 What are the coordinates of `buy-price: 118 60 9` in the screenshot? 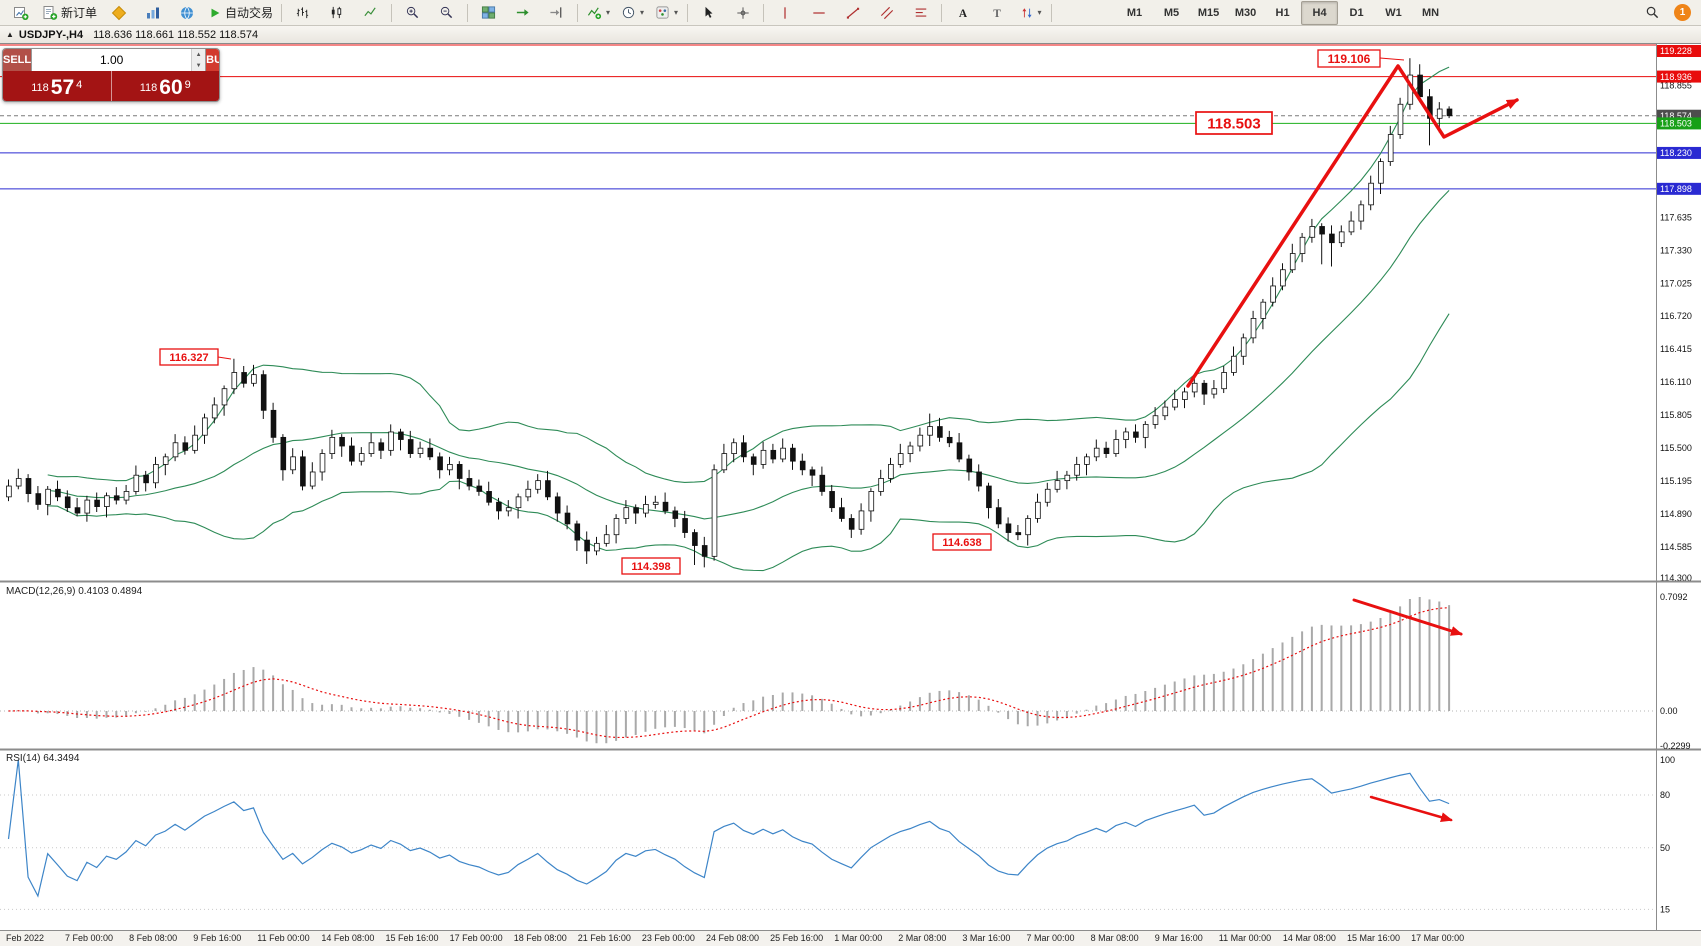 It's located at (165, 86).